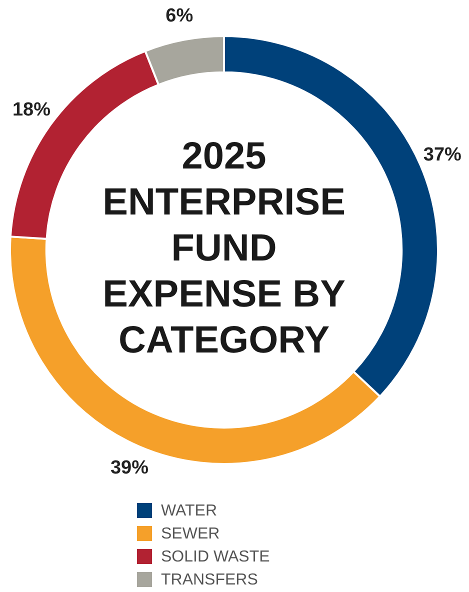  What do you see at coordinates (442, 155) in the screenshot?
I see `data-label: 37%` at bounding box center [442, 155].